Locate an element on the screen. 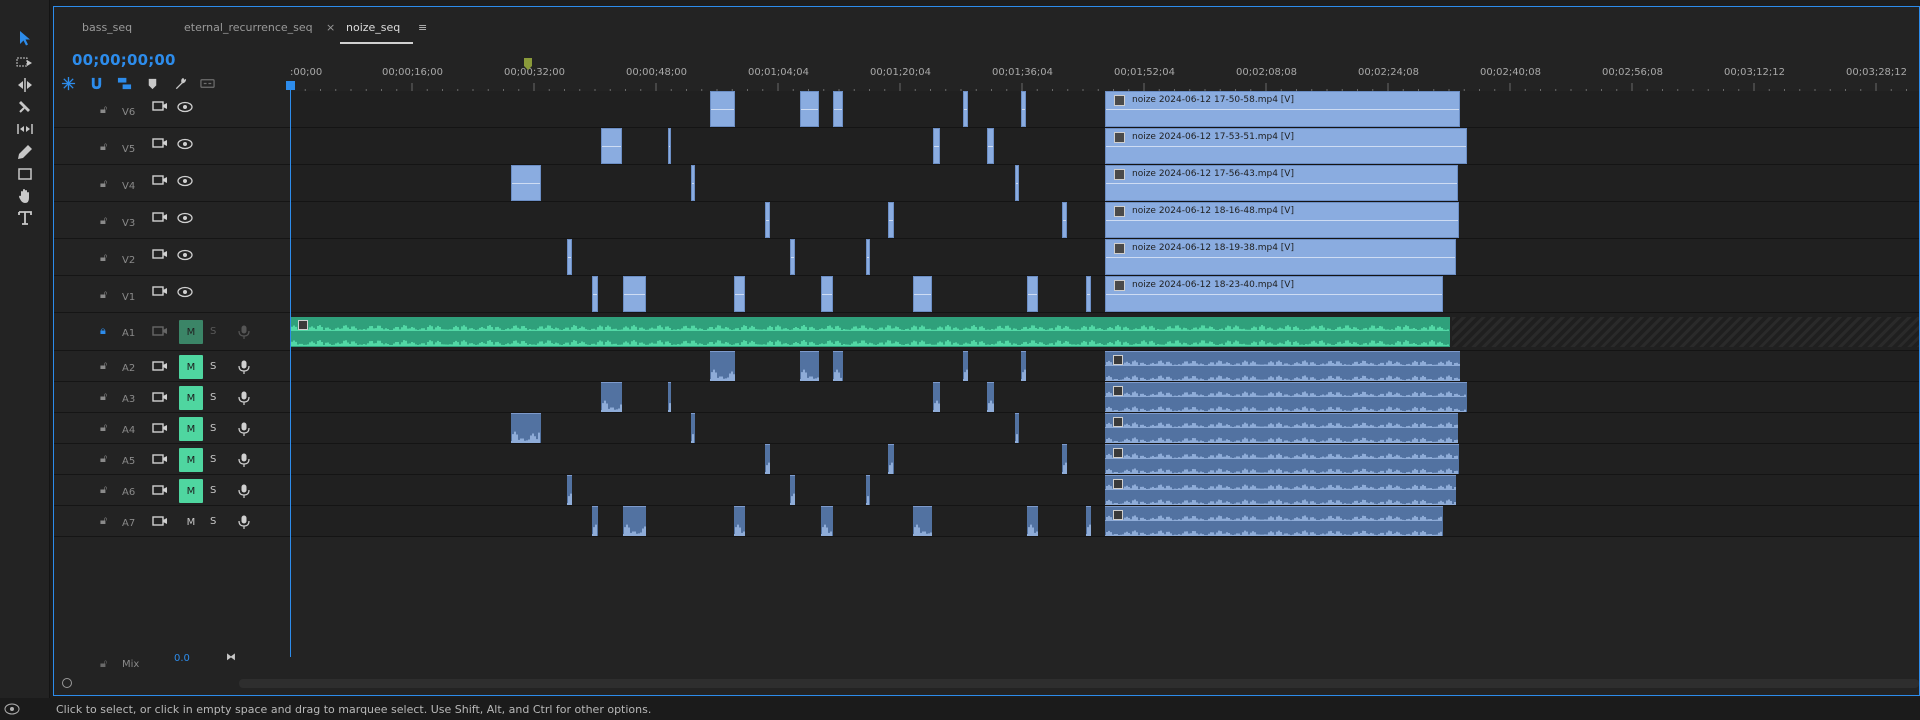  audio-track-header: 🔓︎ A4 M S is located at coordinates (172, 428).